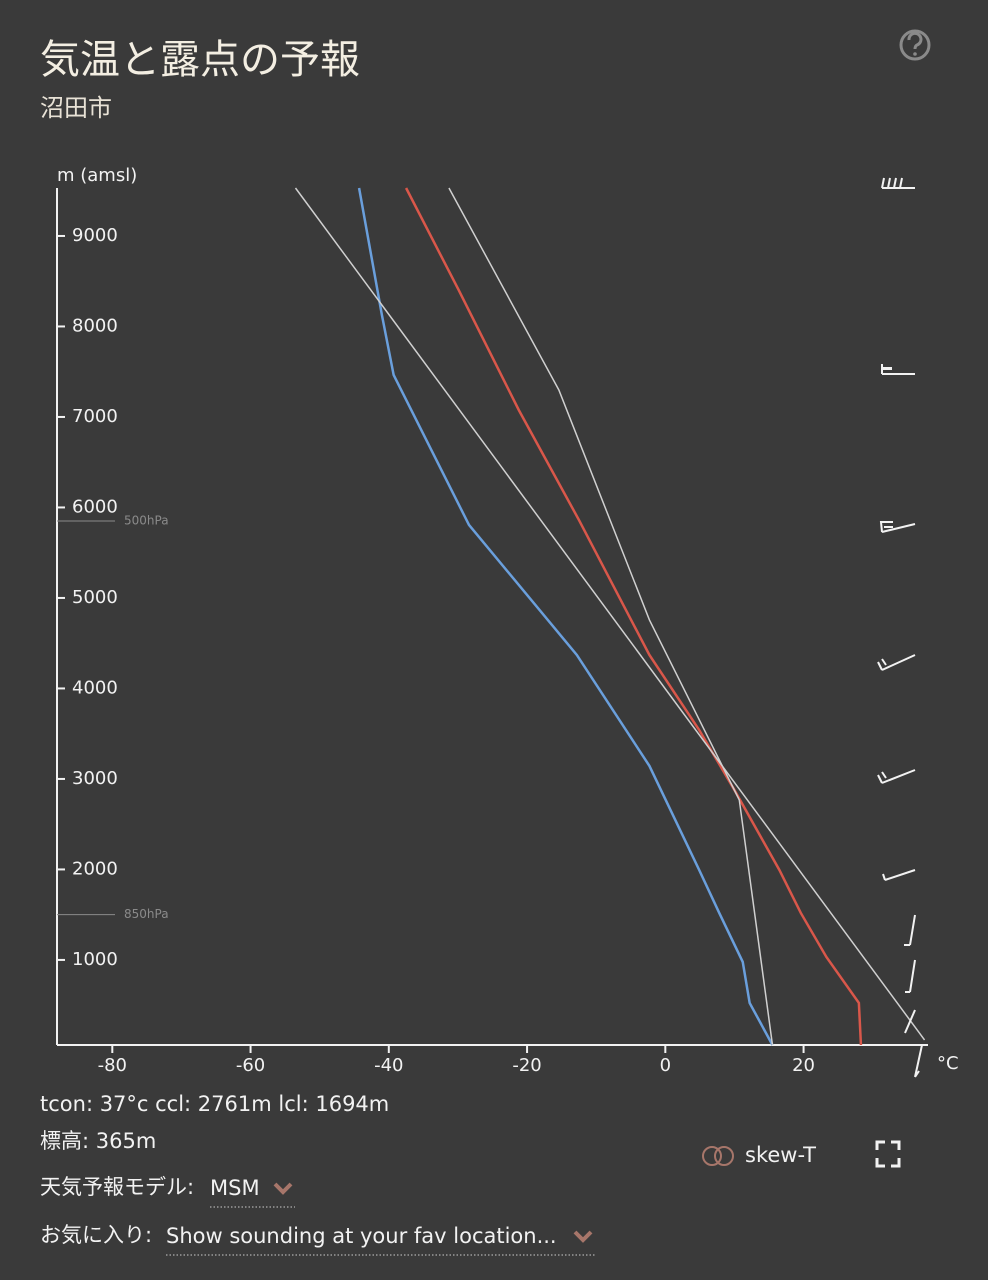  I want to click on y-tick-label: 7000, so click(95, 416).